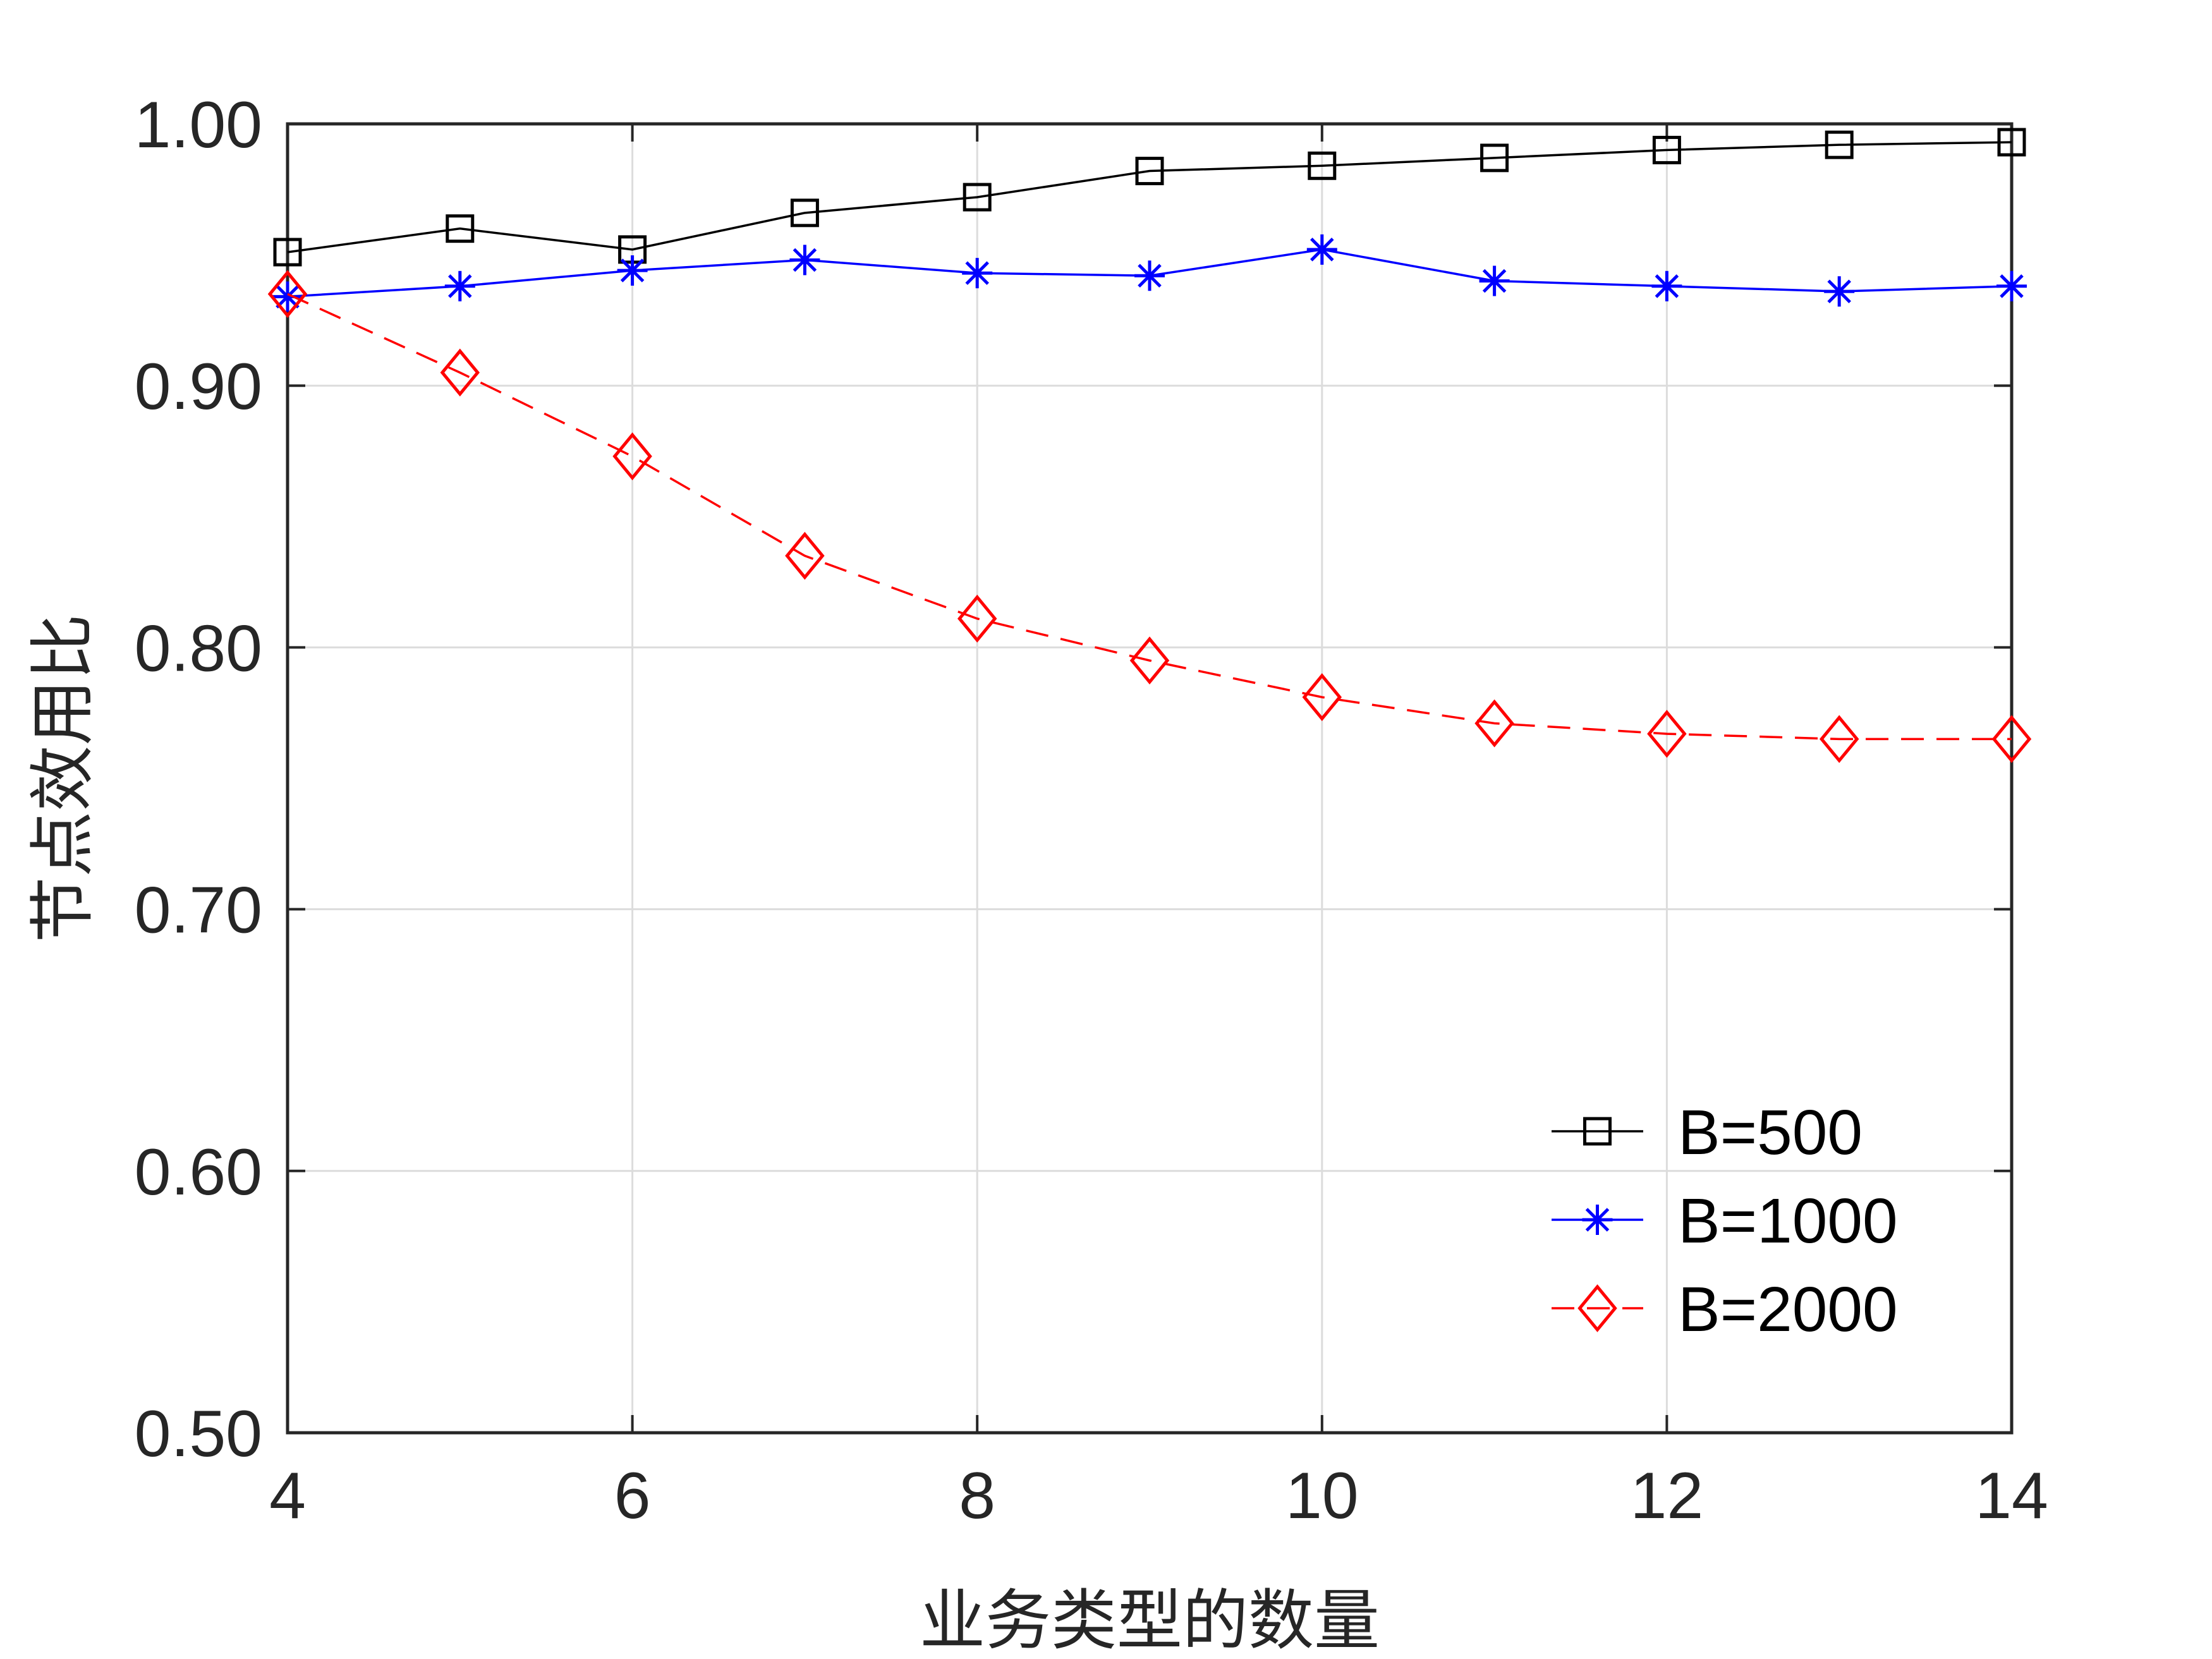 This screenshot has width=2212, height=1659. I want to click on y-tick-label: 0.90, so click(199, 386).